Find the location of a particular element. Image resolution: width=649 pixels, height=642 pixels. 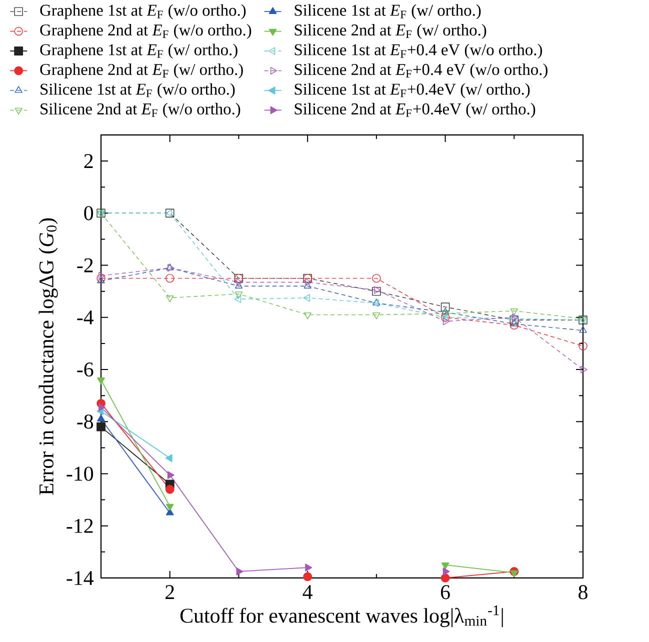

y-tick-label: -2 is located at coordinates (85, 265).